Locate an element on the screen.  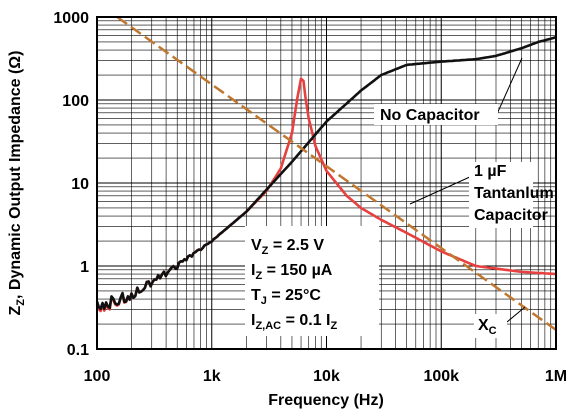
xc-label: XC is located at coordinates (487, 327).